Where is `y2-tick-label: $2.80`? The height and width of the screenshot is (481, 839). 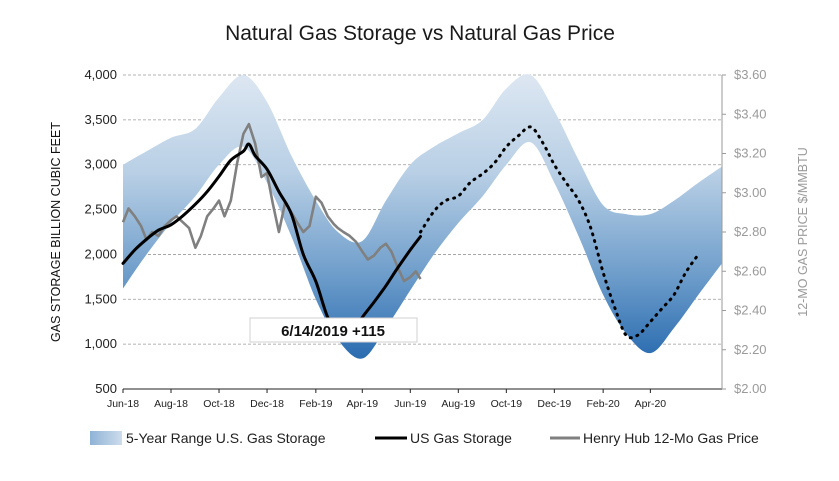 y2-tick-label: $2.80 is located at coordinates (750, 231).